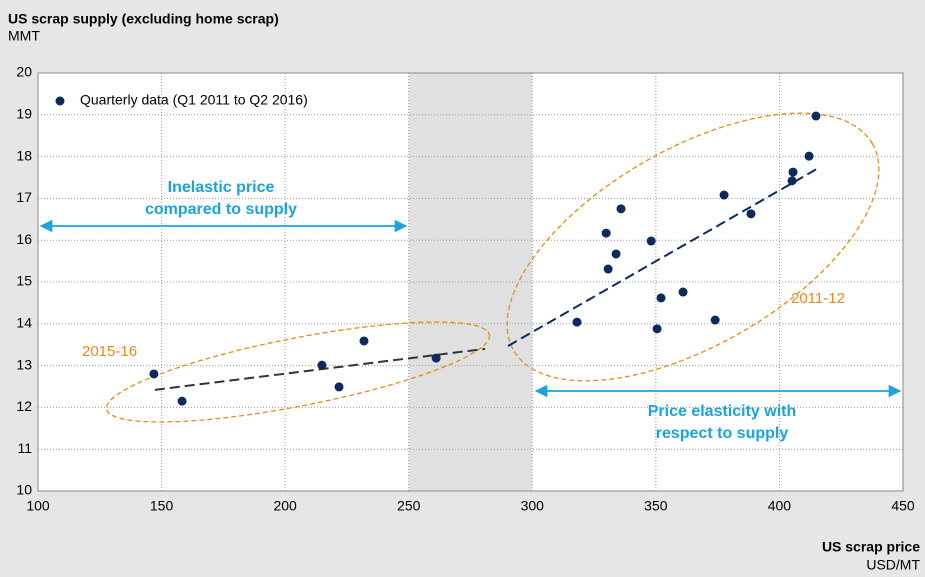 This screenshot has width=925, height=577. I want to click on x-tick-label: 150, so click(162, 506).